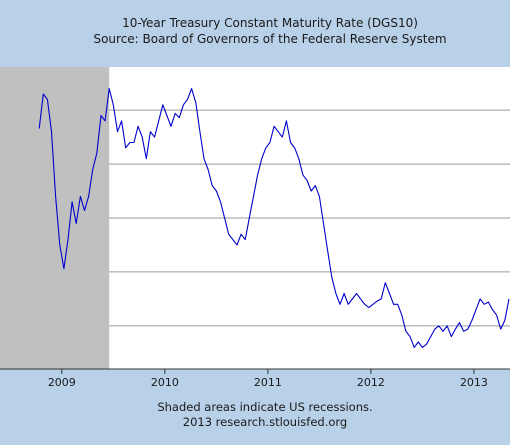 The height and width of the screenshot is (445, 510). Describe the element at coordinates (264, 407) in the screenshot. I see `recession-note: Shaded areas indicate US recessions.` at that location.